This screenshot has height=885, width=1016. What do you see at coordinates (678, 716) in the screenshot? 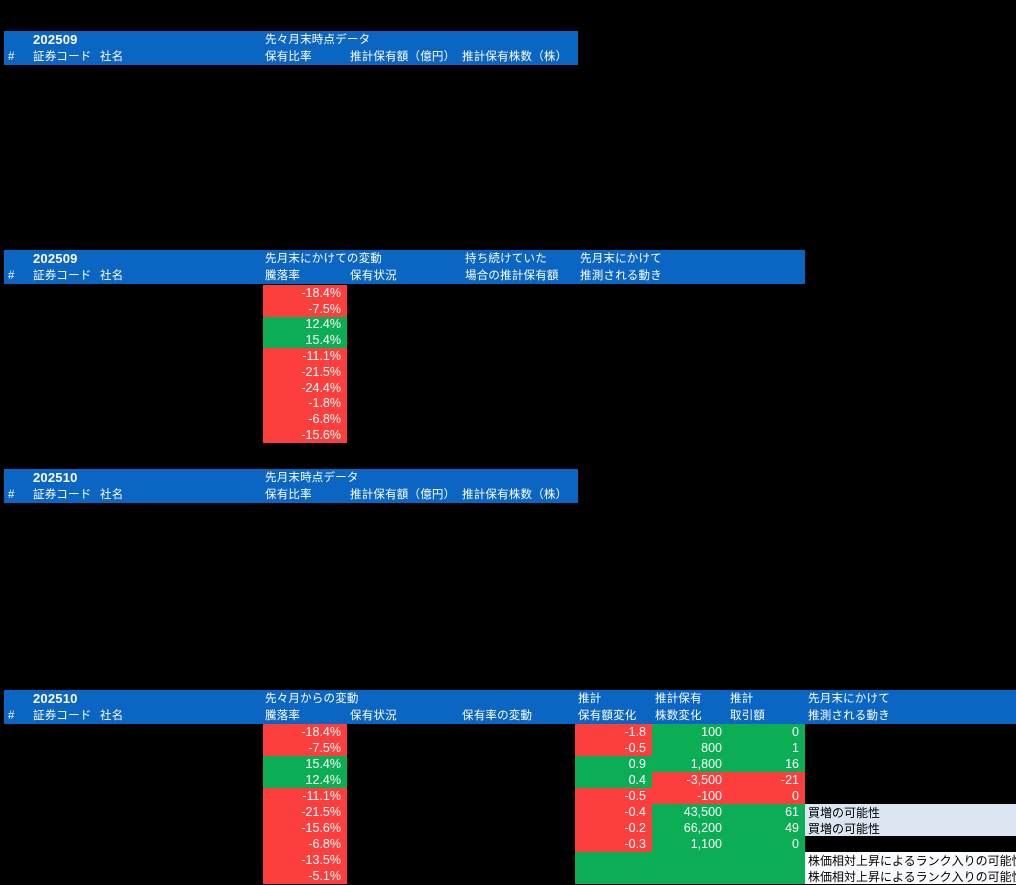
I see `header-label: 株数変化` at bounding box center [678, 716].